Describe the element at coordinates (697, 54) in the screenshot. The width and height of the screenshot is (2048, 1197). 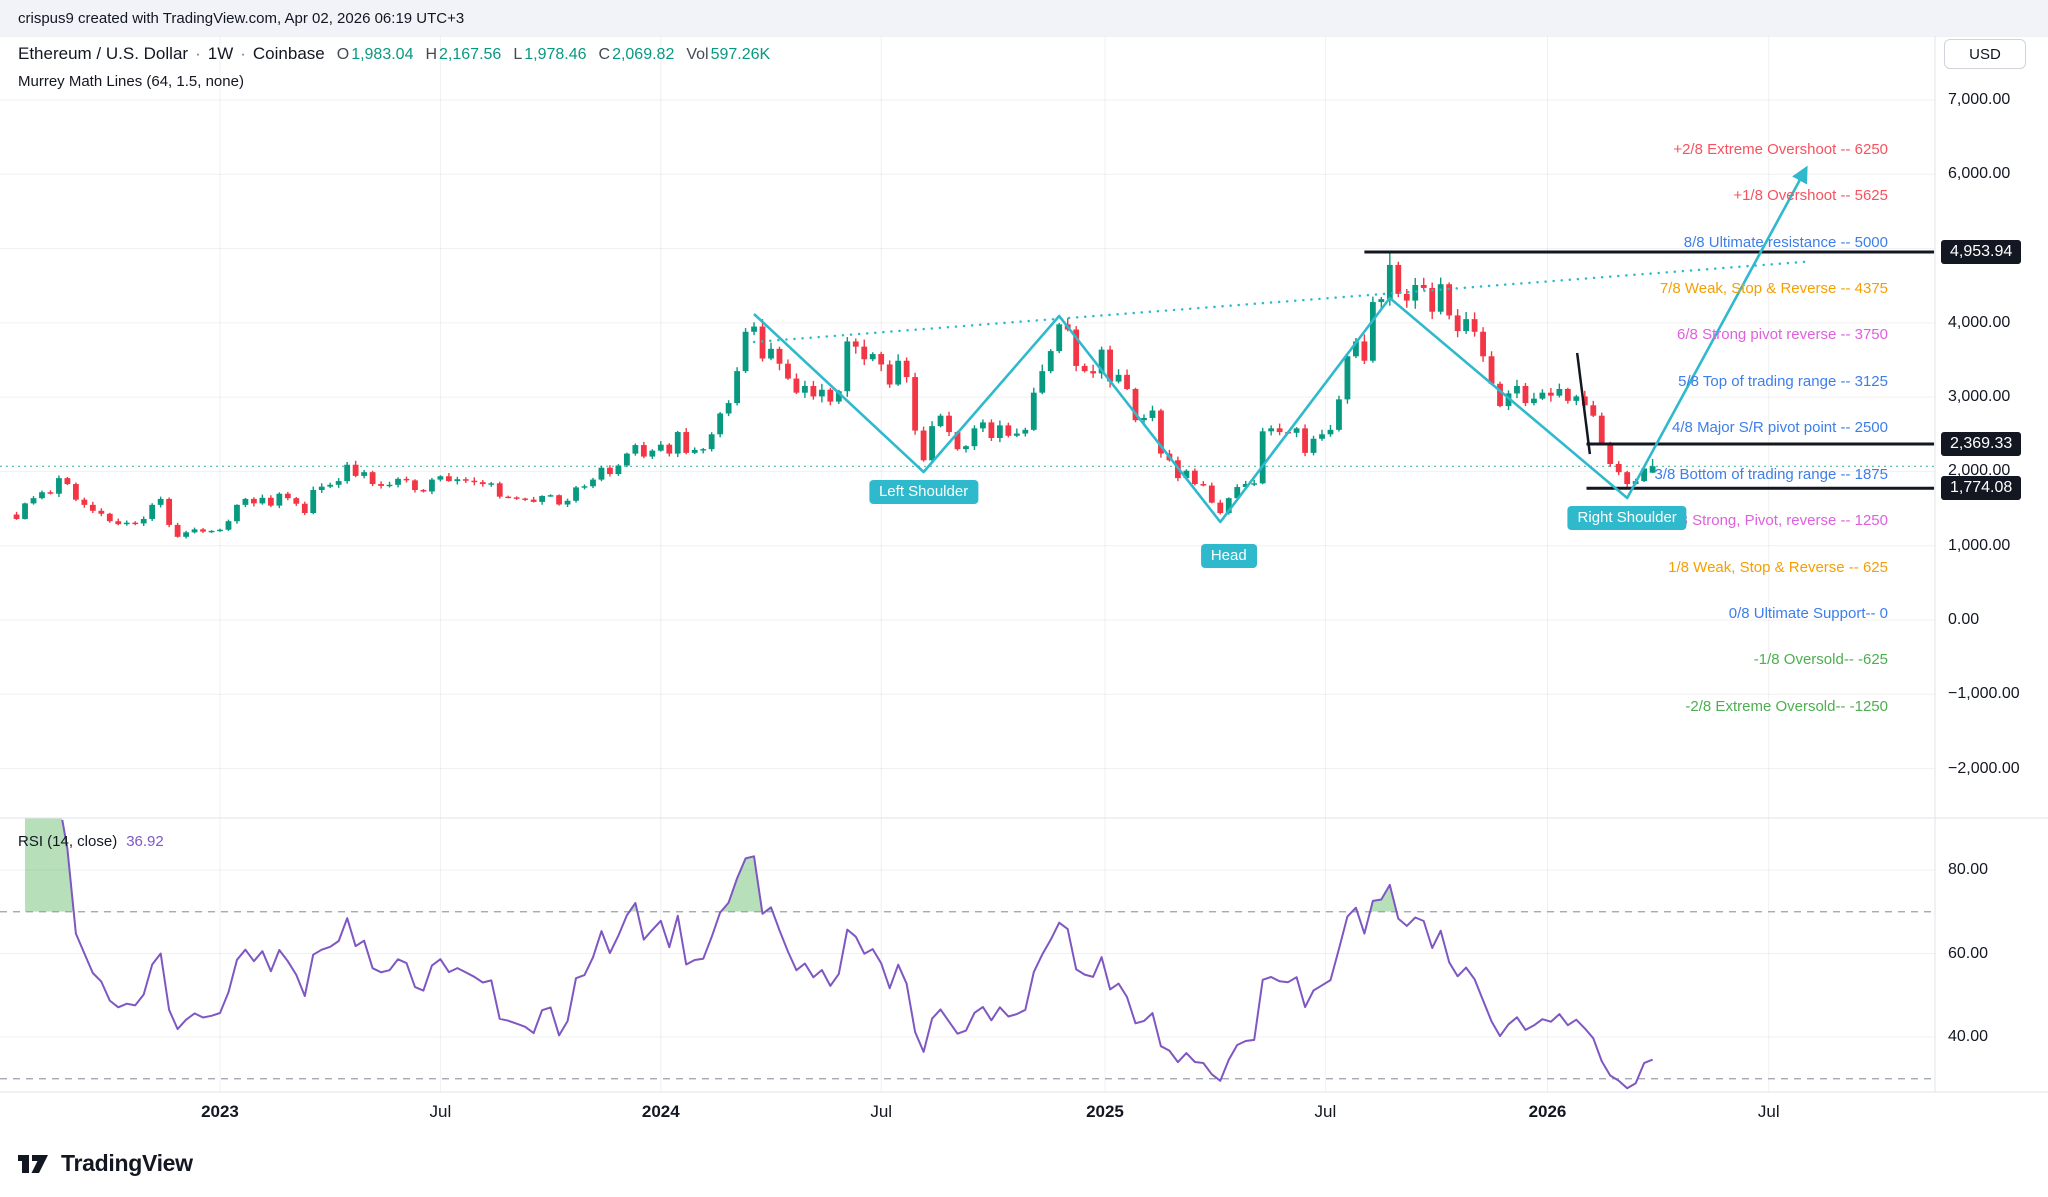
I see `volume-label: Vol` at that location.